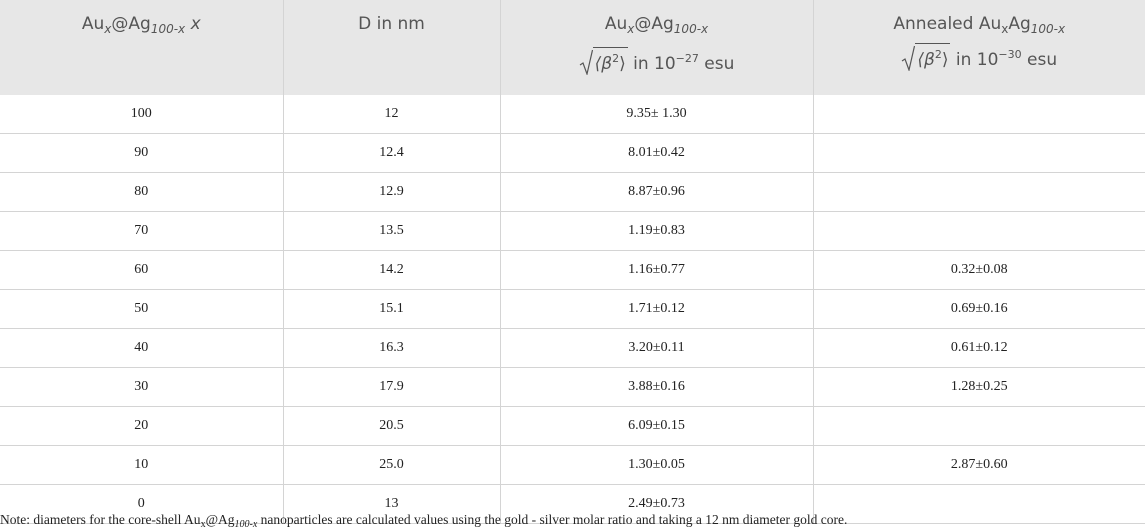 The width and height of the screenshot is (1145, 531). I want to click on note-text: Note: diameters for the core-shell Au, so click(100, 519).